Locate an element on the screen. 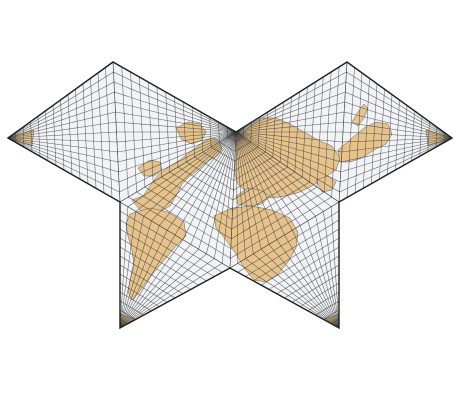  east-asia-landmass is located at coordinates (365, 142).